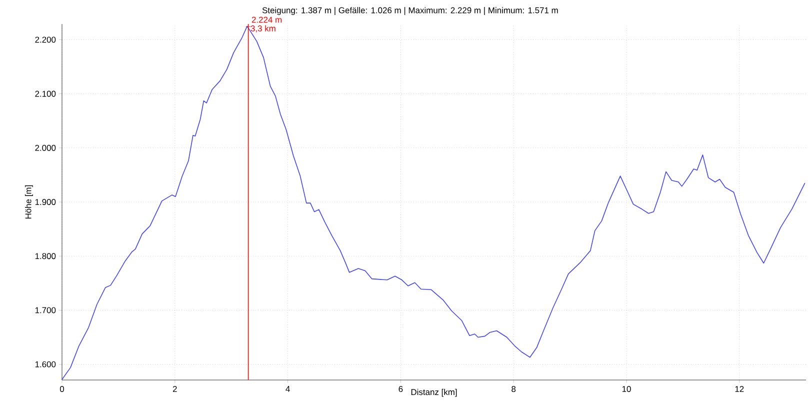 This screenshot has height=414, width=810. Describe the element at coordinates (45, 93) in the screenshot. I see `y-tick-label: 2.100` at that location.